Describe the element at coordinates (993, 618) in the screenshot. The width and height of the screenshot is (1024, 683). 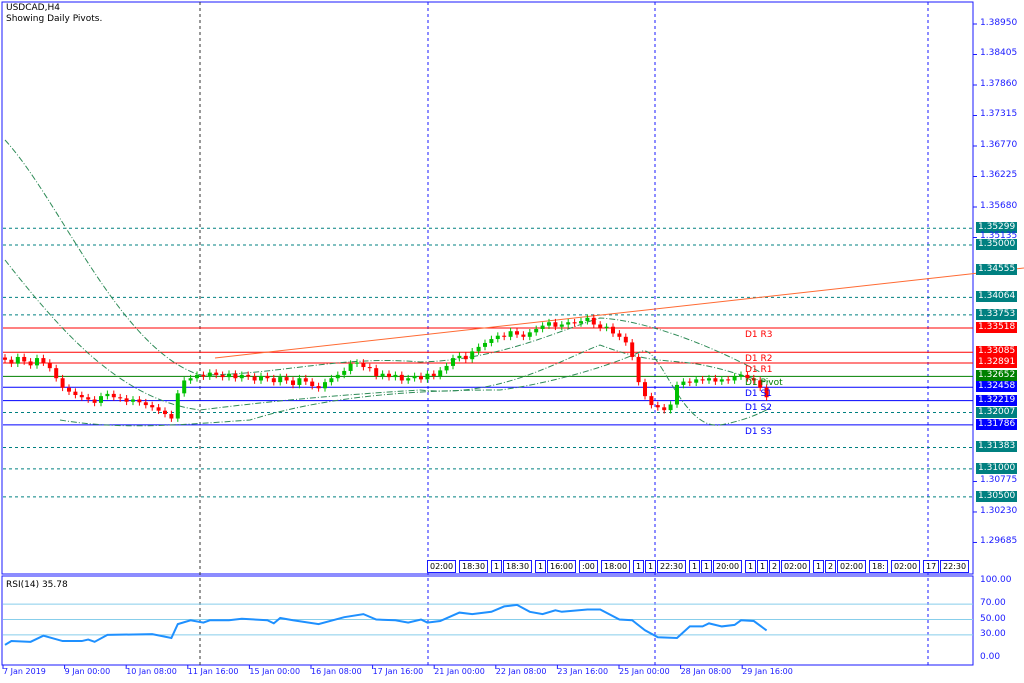
I see `rsi-axis-label: 50.00` at that location.